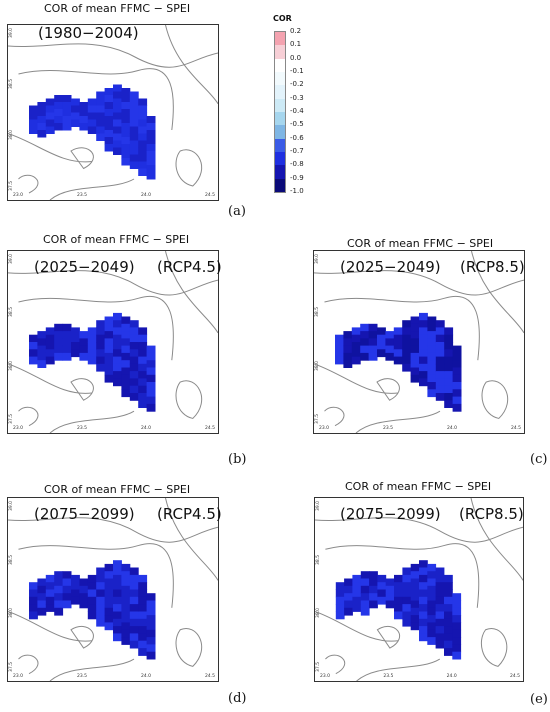 The width and height of the screenshot is (550, 712). I want to click on y-tick-label: 37.5, so click(317, 418).